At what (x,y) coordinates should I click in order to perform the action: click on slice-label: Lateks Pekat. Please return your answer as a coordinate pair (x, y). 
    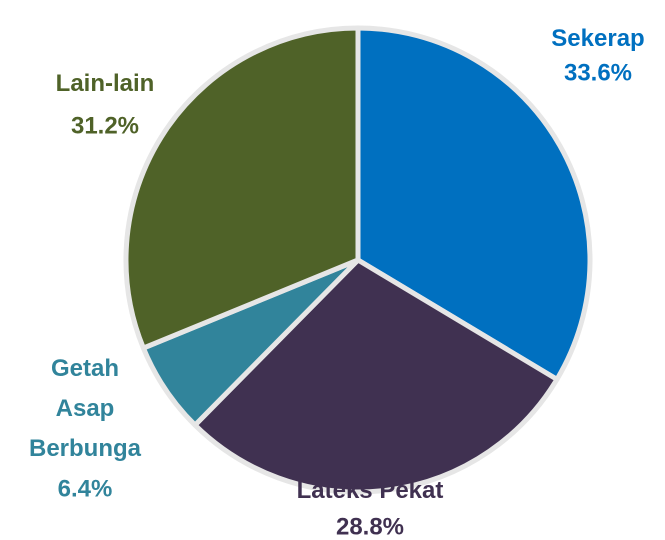
    Looking at the image, I should click on (370, 490).